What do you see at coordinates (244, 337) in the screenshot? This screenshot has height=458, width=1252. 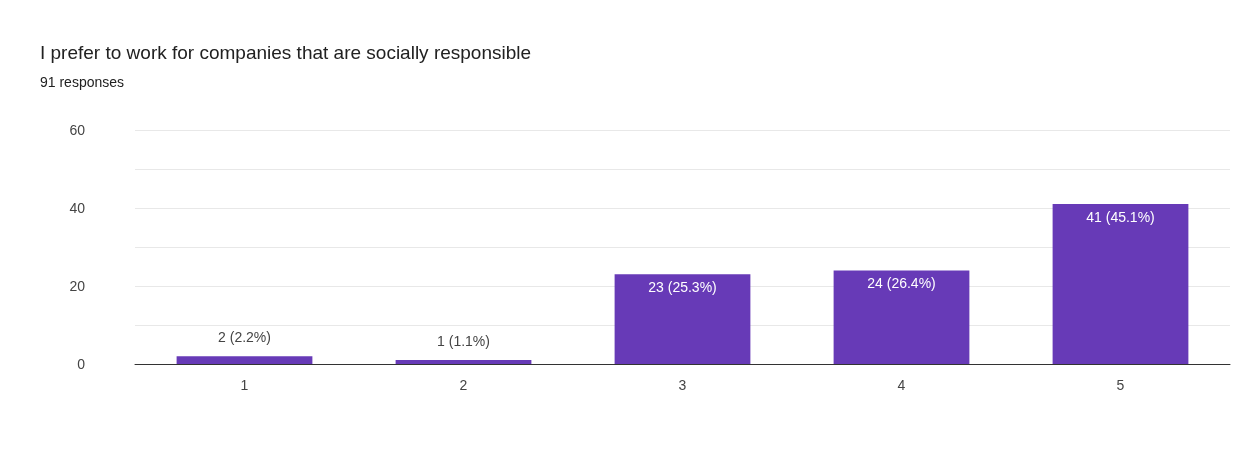 I see `data-label: 2 (2.2%)` at bounding box center [244, 337].